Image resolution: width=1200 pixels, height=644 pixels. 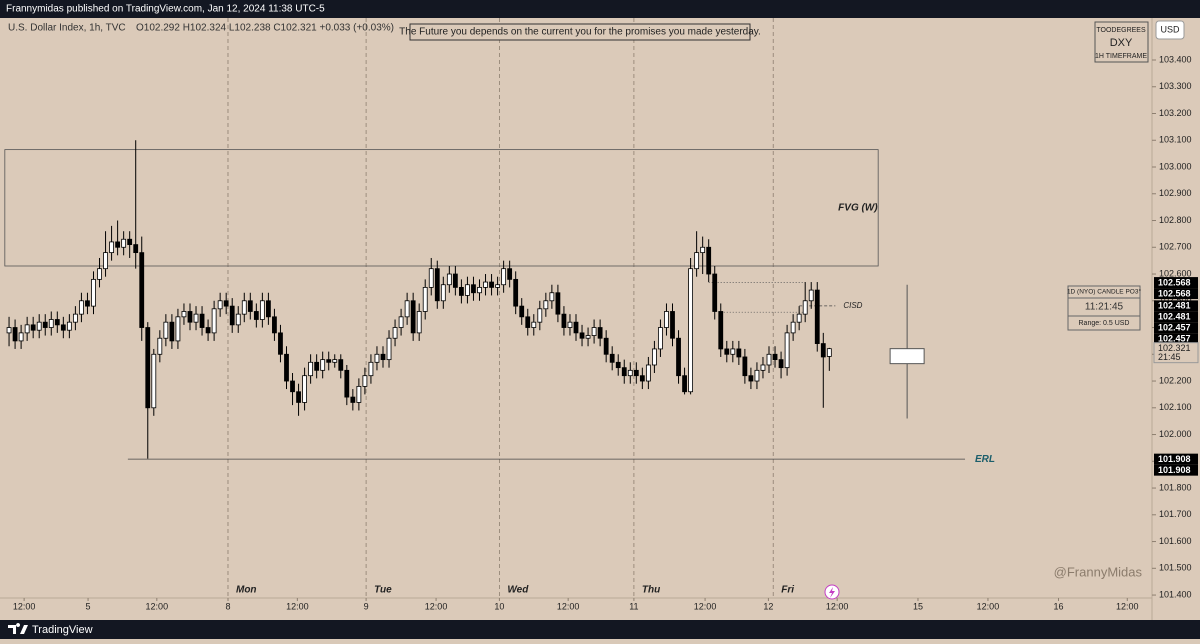 What do you see at coordinates (1175, 541) in the screenshot?
I see `y-tick-label: 101.600` at bounding box center [1175, 541].